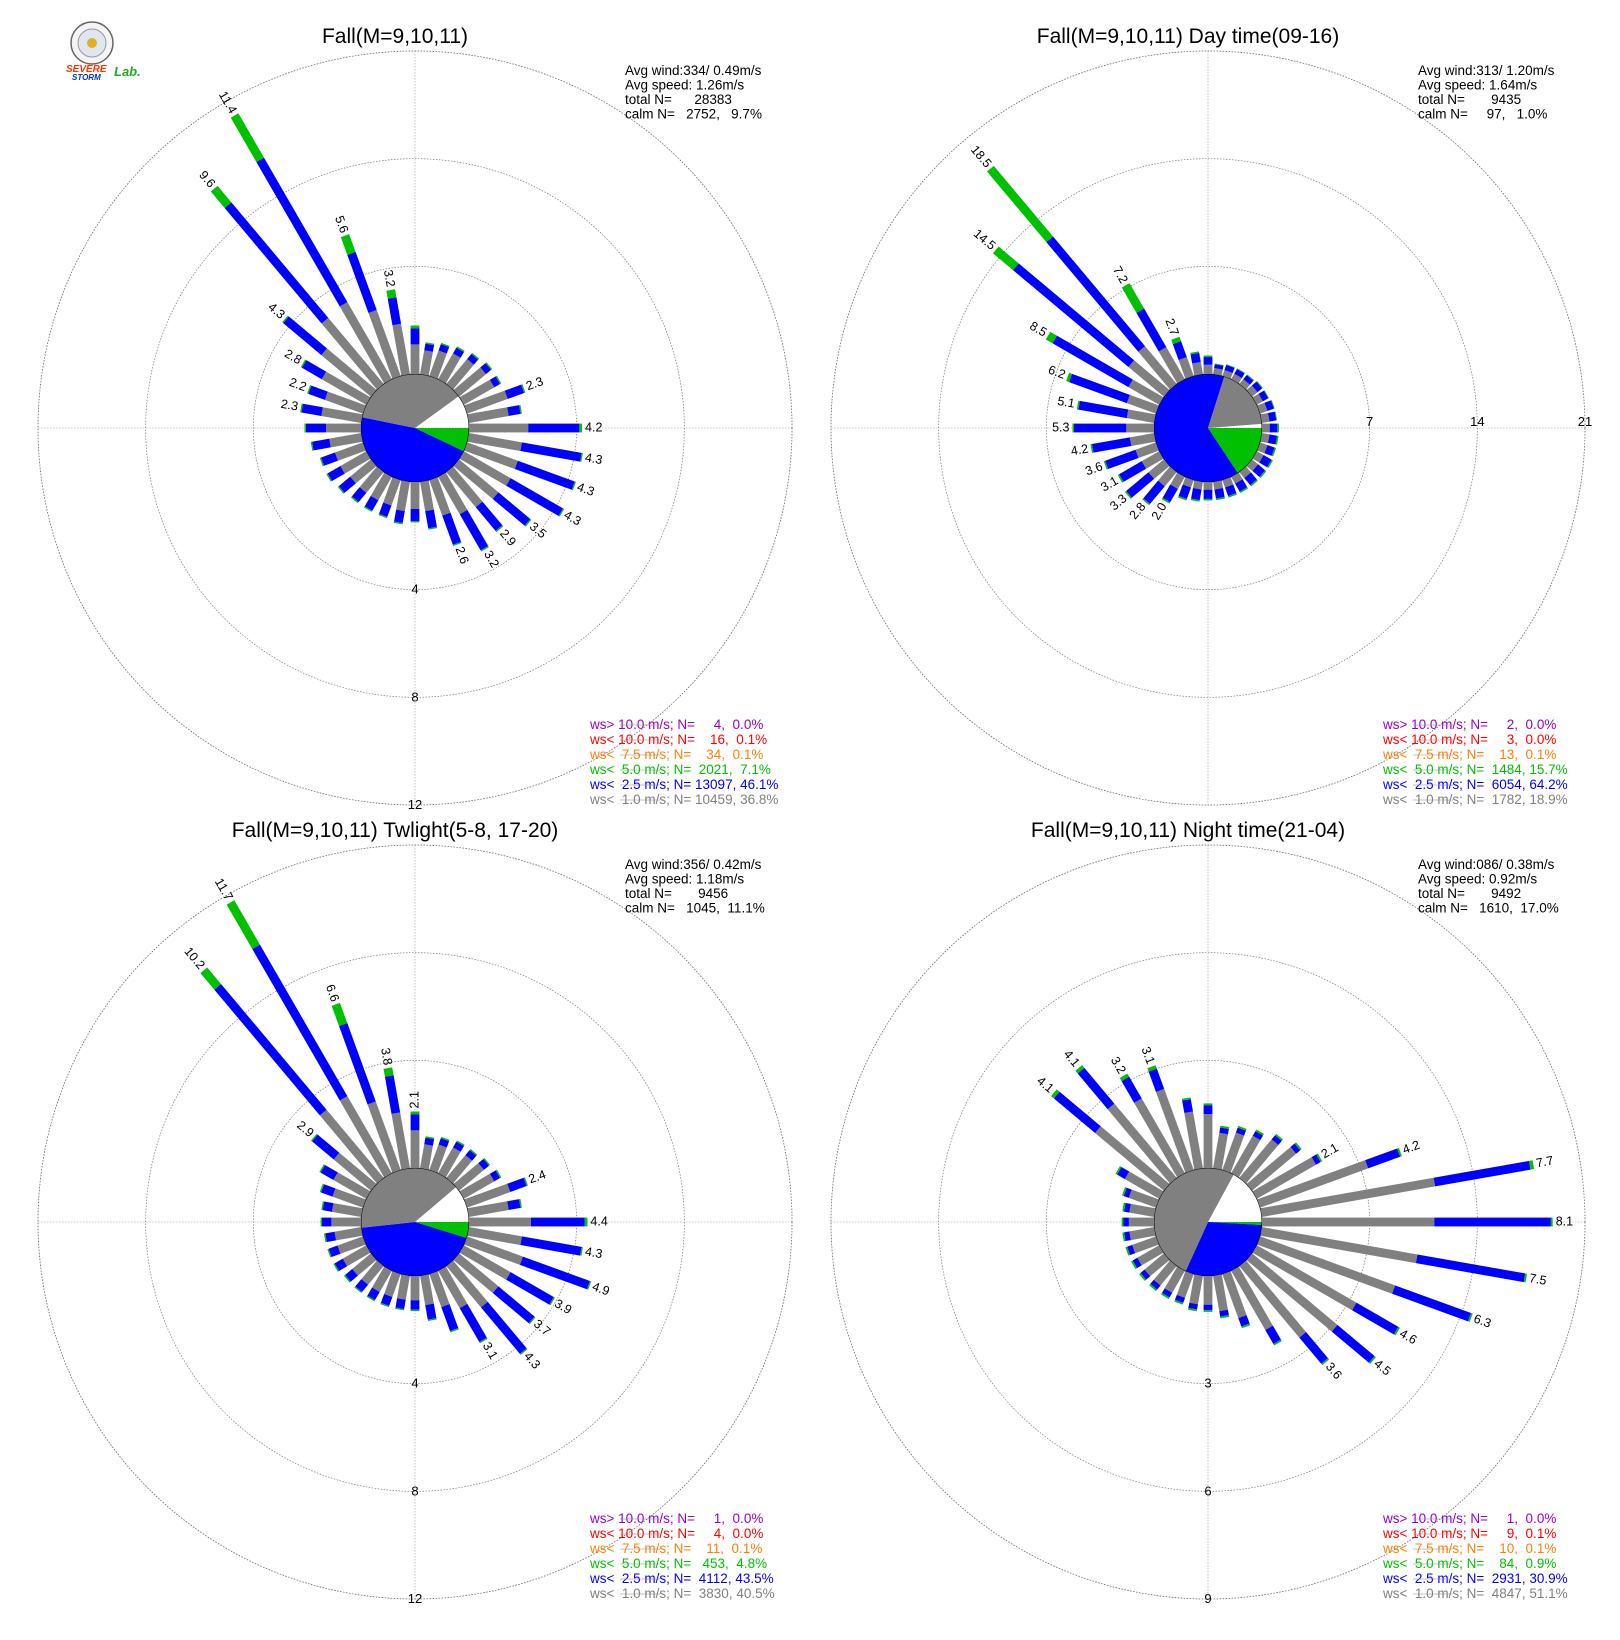  I want to click on stat-line: Avg wind:334/ 0.49m/s, so click(693, 70).